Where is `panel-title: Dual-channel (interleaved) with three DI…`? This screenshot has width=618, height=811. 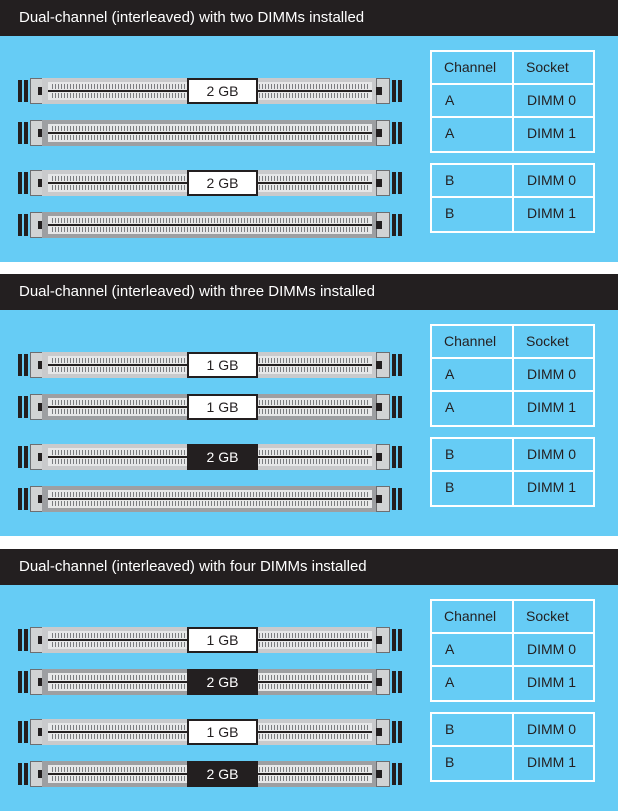
panel-title: Dual-channel (interleaved) with three DI… is located at coordinates (309, 292).